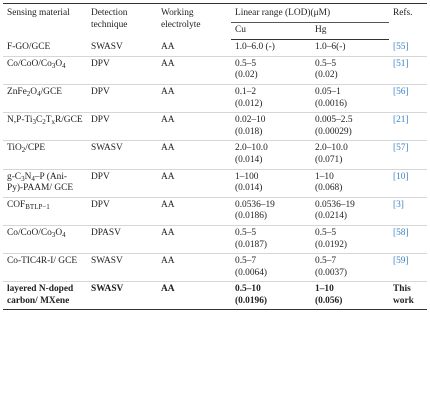 This screenshot has height=407, width=430. Describe the element at coordinates (403, 295) in the screenshot. I see `ref-link: This work` at that location.